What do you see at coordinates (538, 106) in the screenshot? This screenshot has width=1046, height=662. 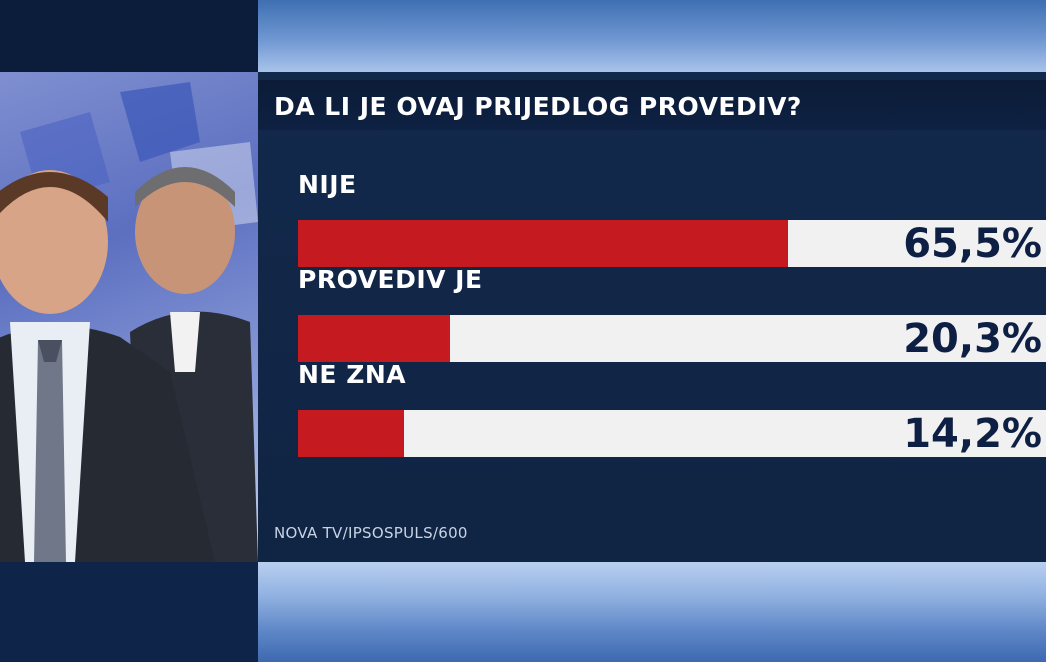 I see `chart-title: DA LI JE OVAJ PRIJEDLOG PROVEDIV?` at bounding box center [538, 106].